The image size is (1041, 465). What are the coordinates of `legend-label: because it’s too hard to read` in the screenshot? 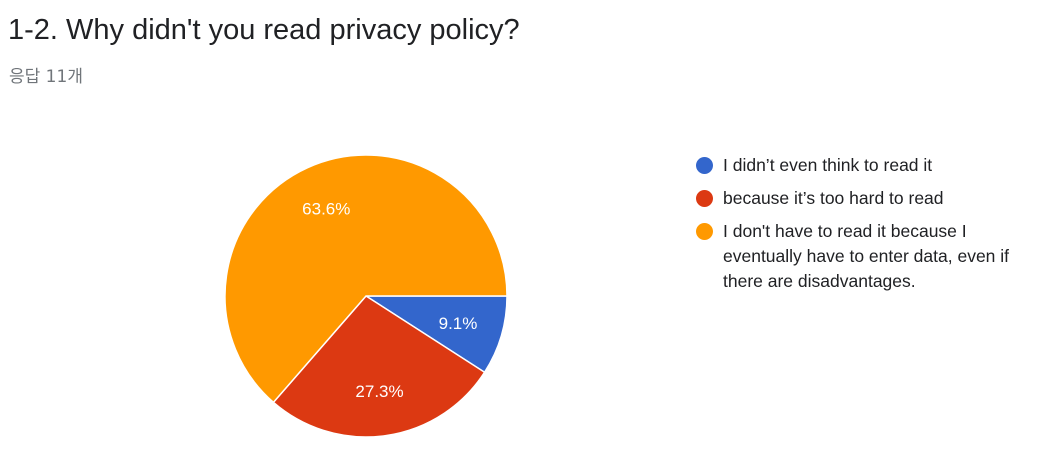 It's located at (833, 198).